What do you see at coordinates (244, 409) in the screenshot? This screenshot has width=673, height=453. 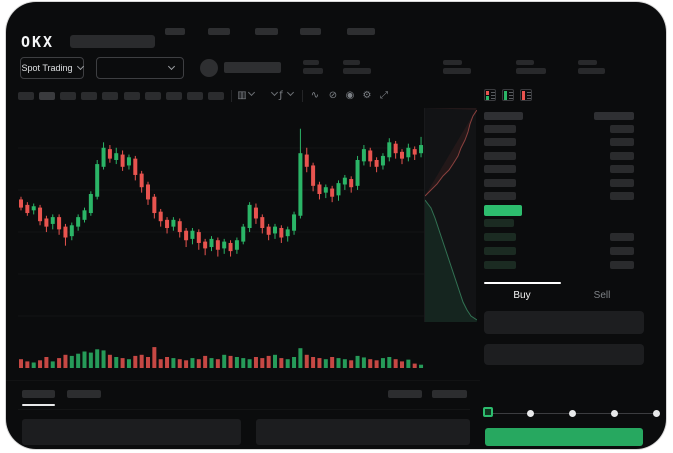 I see `bottom-divider` at bounding box center [244, 409].